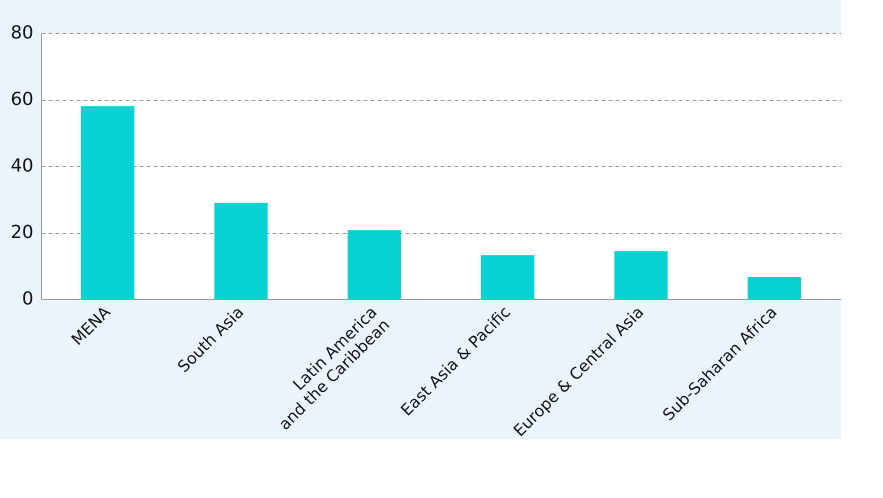 Image resolution: width=883 pixels, height=498 pixels. What do you see at coordinates (22, 166) in the screenshot?
I see `y-tick-label: 40` at bounding box center [22, 166].